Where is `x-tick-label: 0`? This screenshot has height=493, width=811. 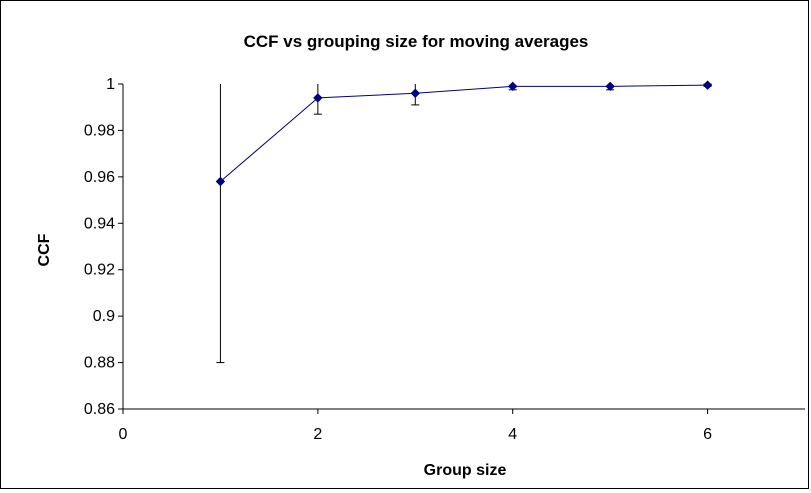 x-tick-label: 0 is located at coordinates (123, 434).